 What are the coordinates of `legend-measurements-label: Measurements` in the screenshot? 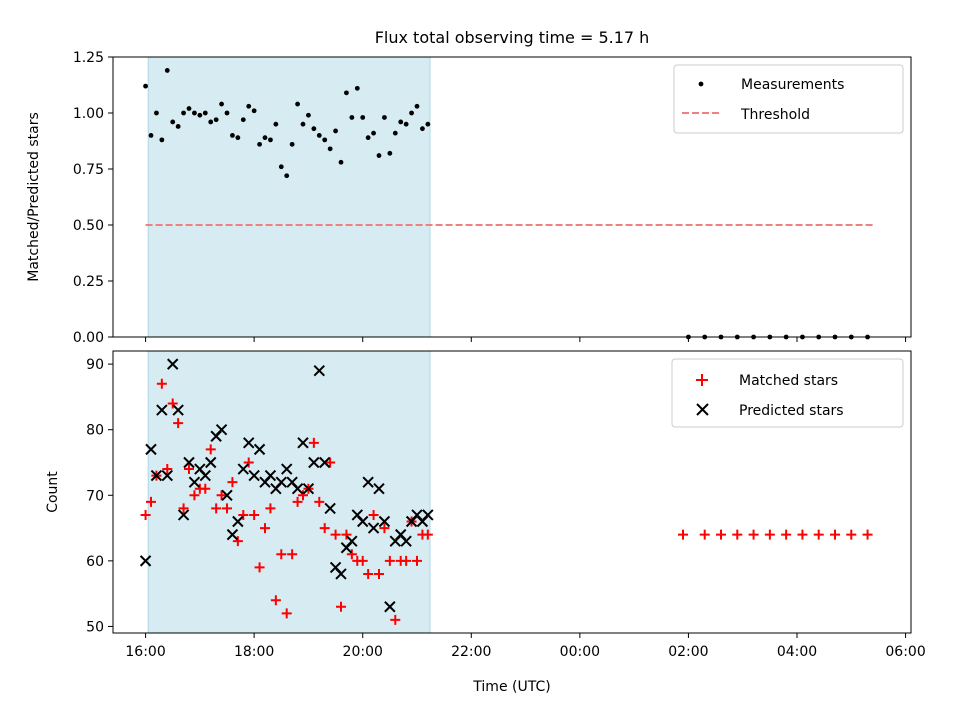 It's located at (792, 85).